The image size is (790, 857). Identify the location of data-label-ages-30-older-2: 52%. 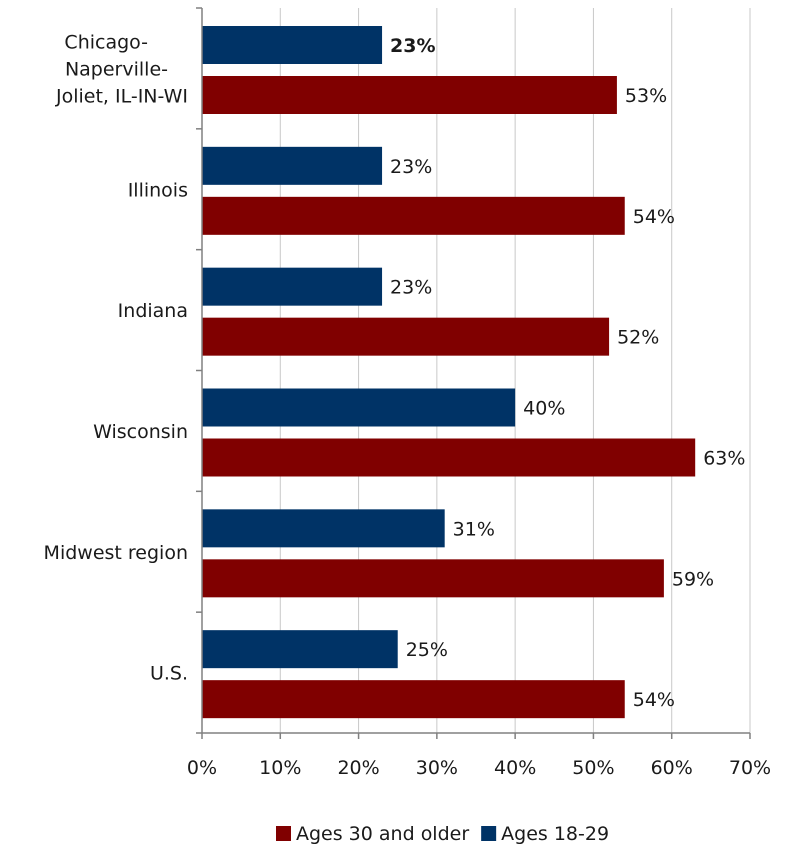
(638, 338).